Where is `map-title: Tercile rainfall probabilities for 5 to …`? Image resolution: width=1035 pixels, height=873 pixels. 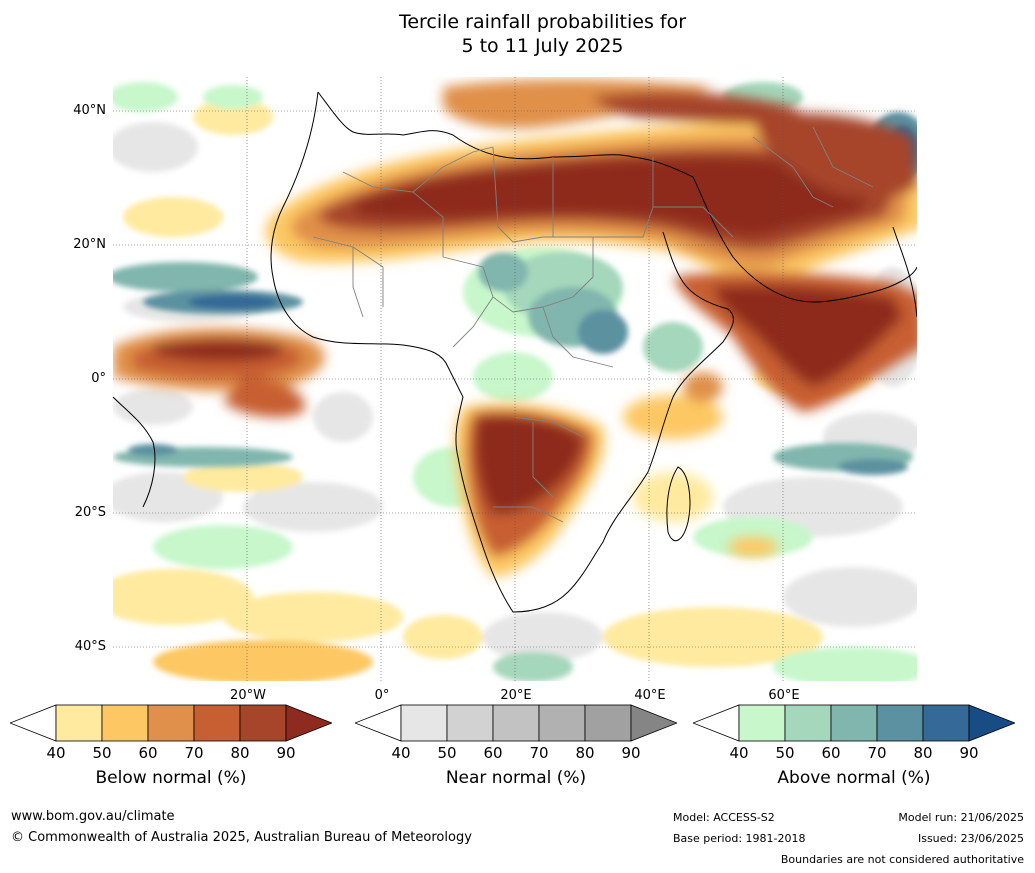 map-title: Tercile rainfall probabilities for 5 to … is located at coordinates (517, 34).